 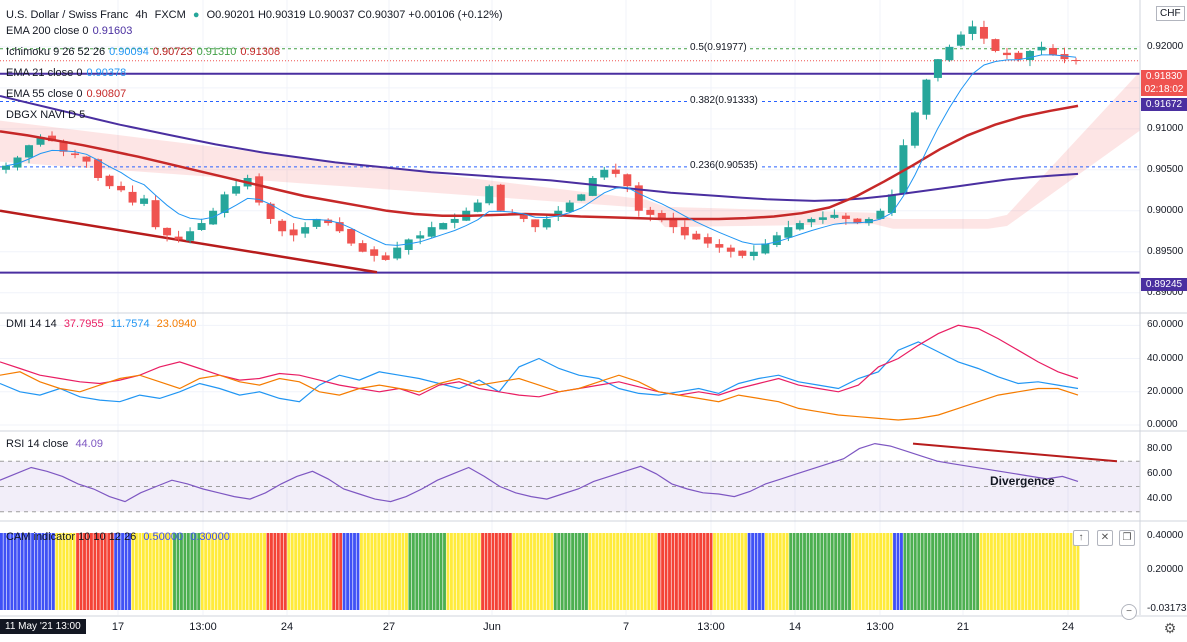 What do you see at coordinates (1081, 538) in the screenshot?
I see `arrow-up-icon: ↑` at bounding box center [1081, 538].